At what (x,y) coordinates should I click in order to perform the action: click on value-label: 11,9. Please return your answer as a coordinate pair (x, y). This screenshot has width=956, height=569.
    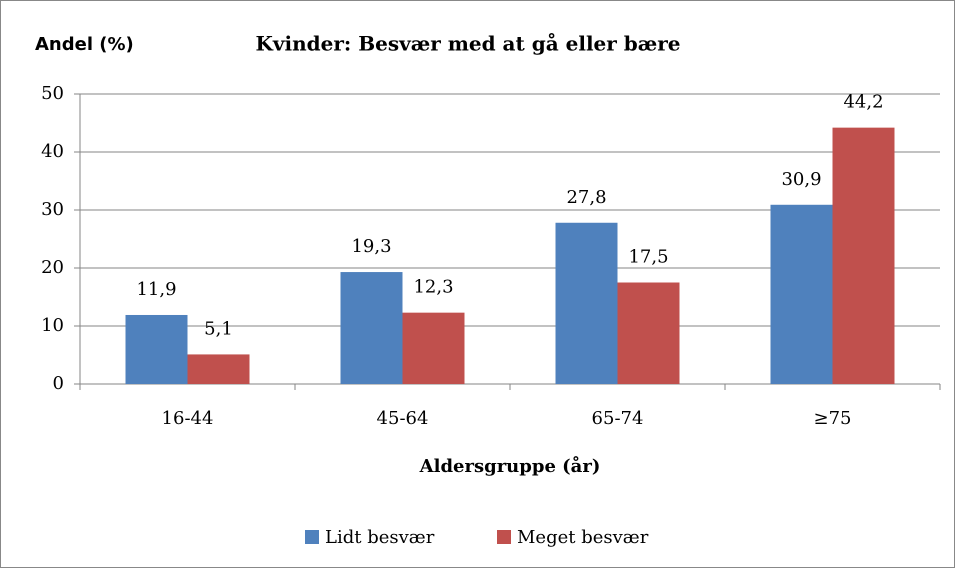
    Looking at the image, I should click on (156, 289).